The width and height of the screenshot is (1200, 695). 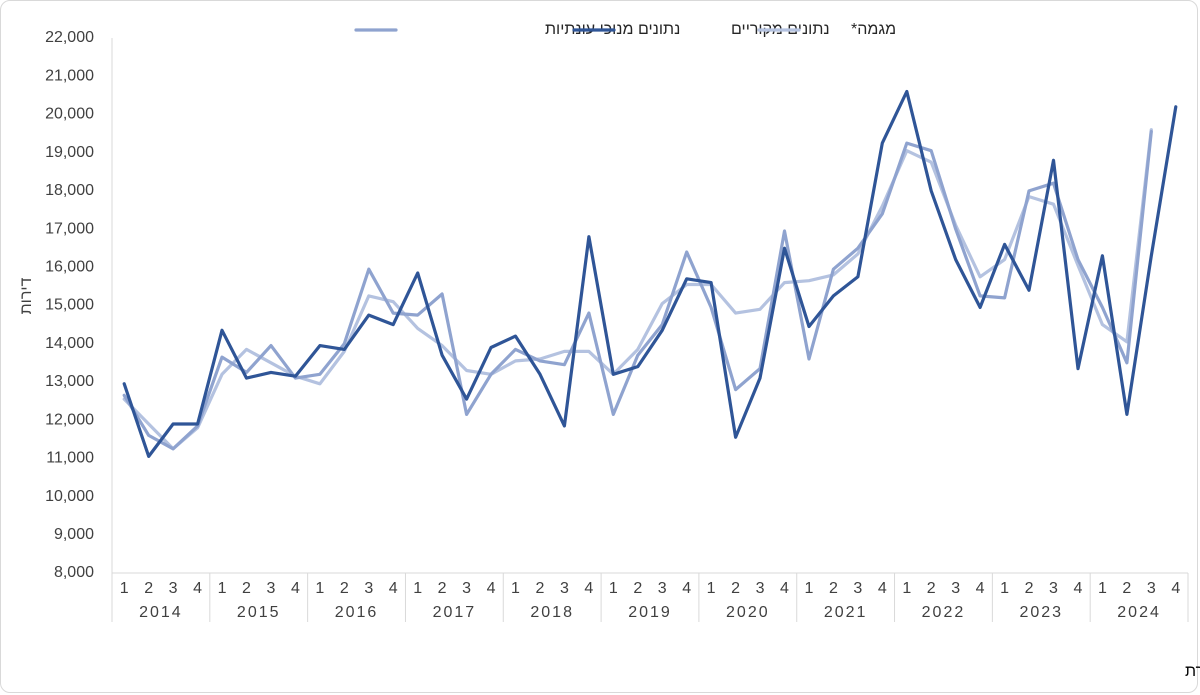 I want to click on year-label: 2019, so click(x=650, y=612).